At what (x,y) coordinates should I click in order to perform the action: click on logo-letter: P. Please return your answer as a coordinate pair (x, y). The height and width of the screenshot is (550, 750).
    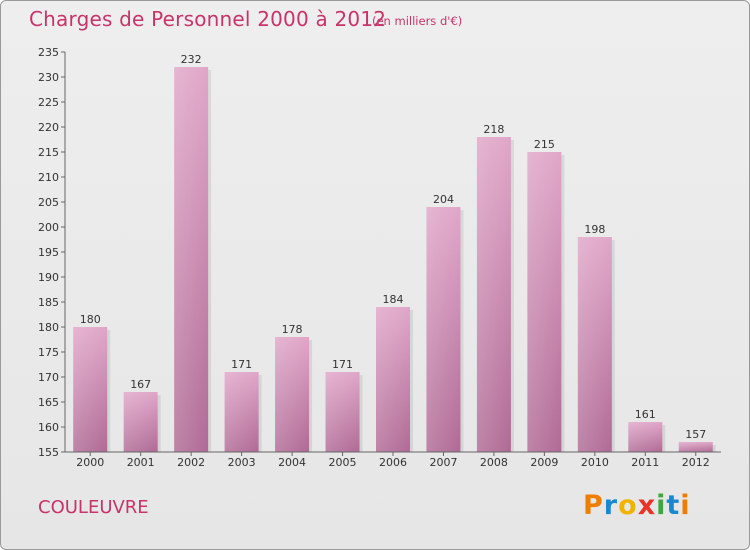
    Looking at the image, I should click on (593, 505).